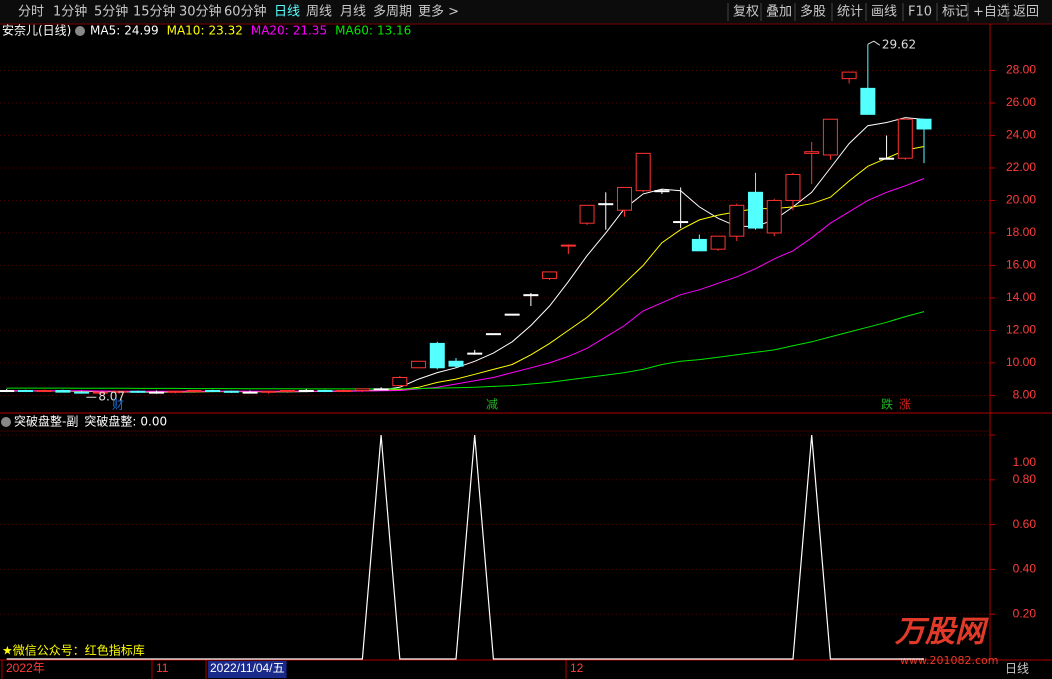 The height and width of the screenshot is (679, 1052). What do you see at coordinates (1021, 297) in the screenshot?
I see `y-tick-label: 14.00` at bounding box center [1021, 297].